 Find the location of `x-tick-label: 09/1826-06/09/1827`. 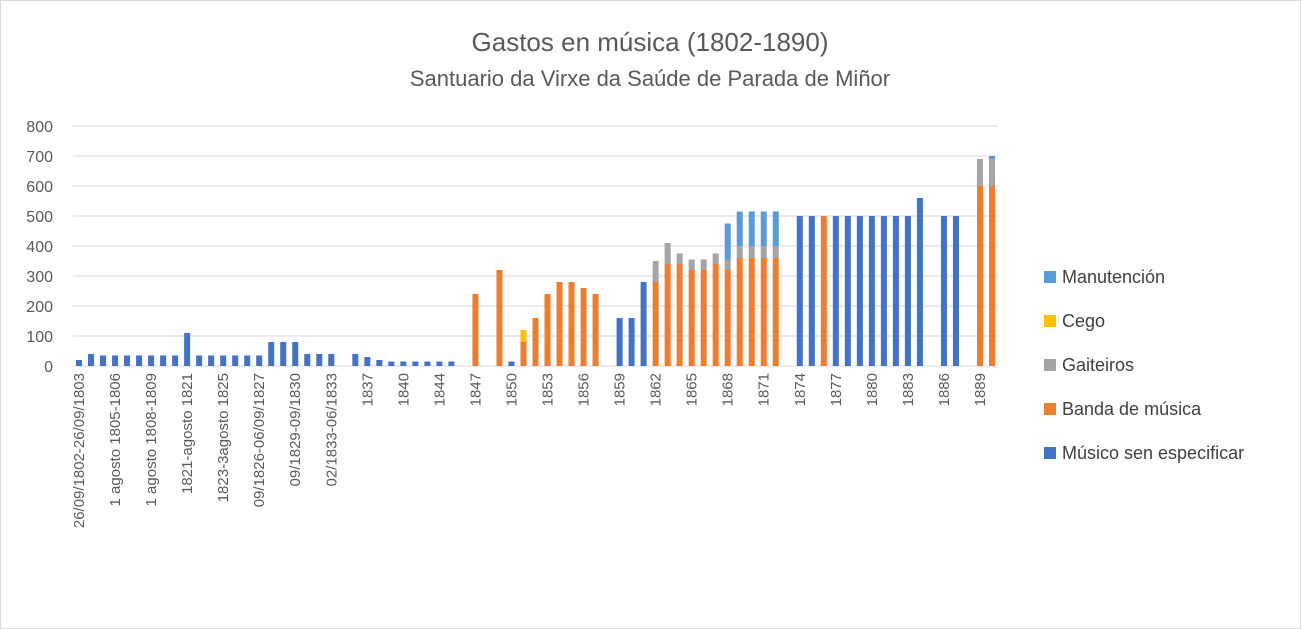

x-tick-label: 09/1826-06/09/1827 is located at coordinates (259, 440).